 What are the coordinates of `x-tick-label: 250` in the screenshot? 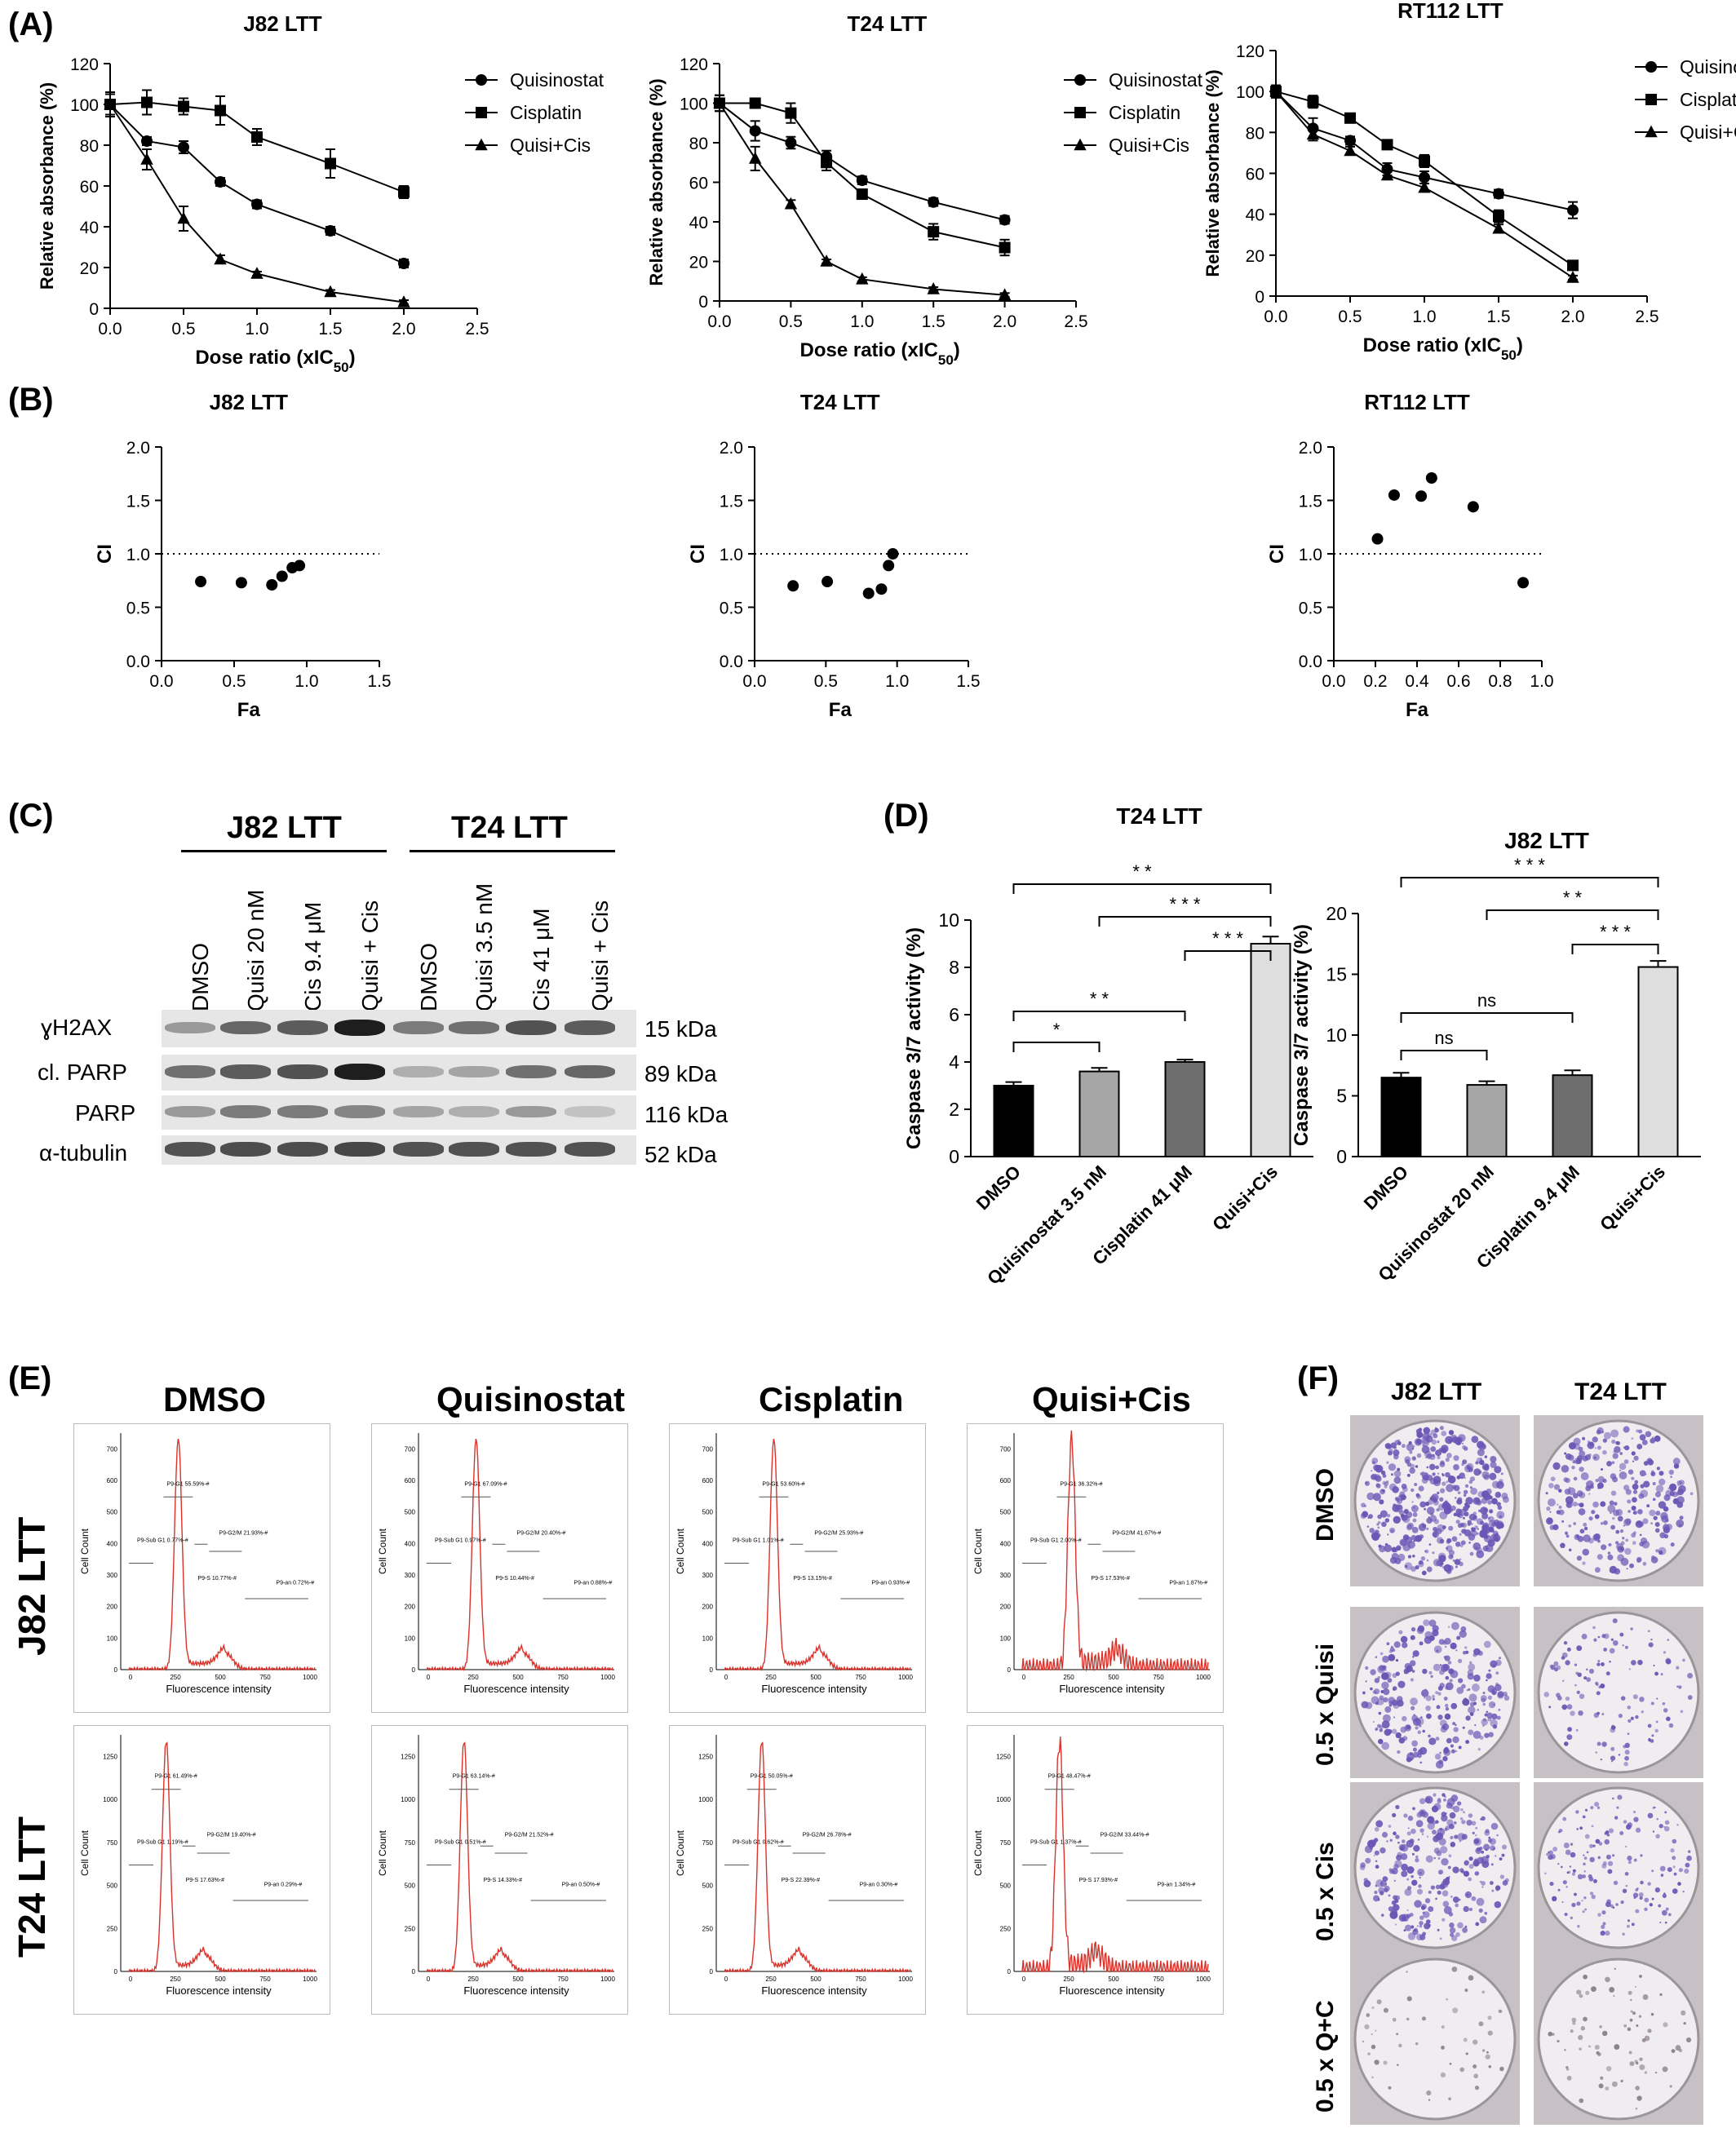 It's located at (175, 1677).